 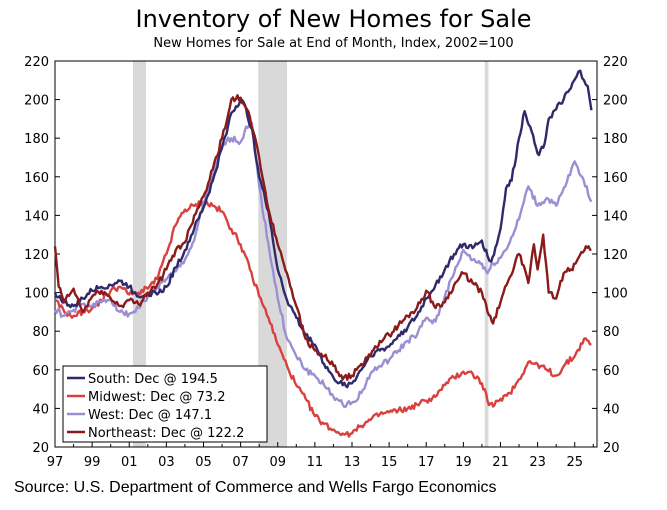 I want to click on y-tick-label-left: 120, so click(x=36, y=255).